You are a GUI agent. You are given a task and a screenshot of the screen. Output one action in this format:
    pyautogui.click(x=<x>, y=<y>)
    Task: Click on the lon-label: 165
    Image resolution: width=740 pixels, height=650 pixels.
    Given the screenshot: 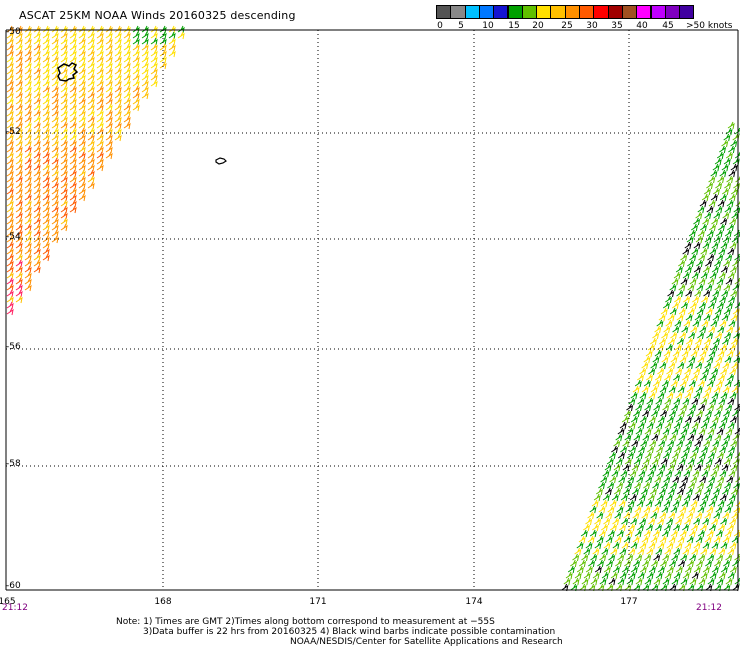 What is the action you would take?
    pyautogui.click(x=8, y=602)
    